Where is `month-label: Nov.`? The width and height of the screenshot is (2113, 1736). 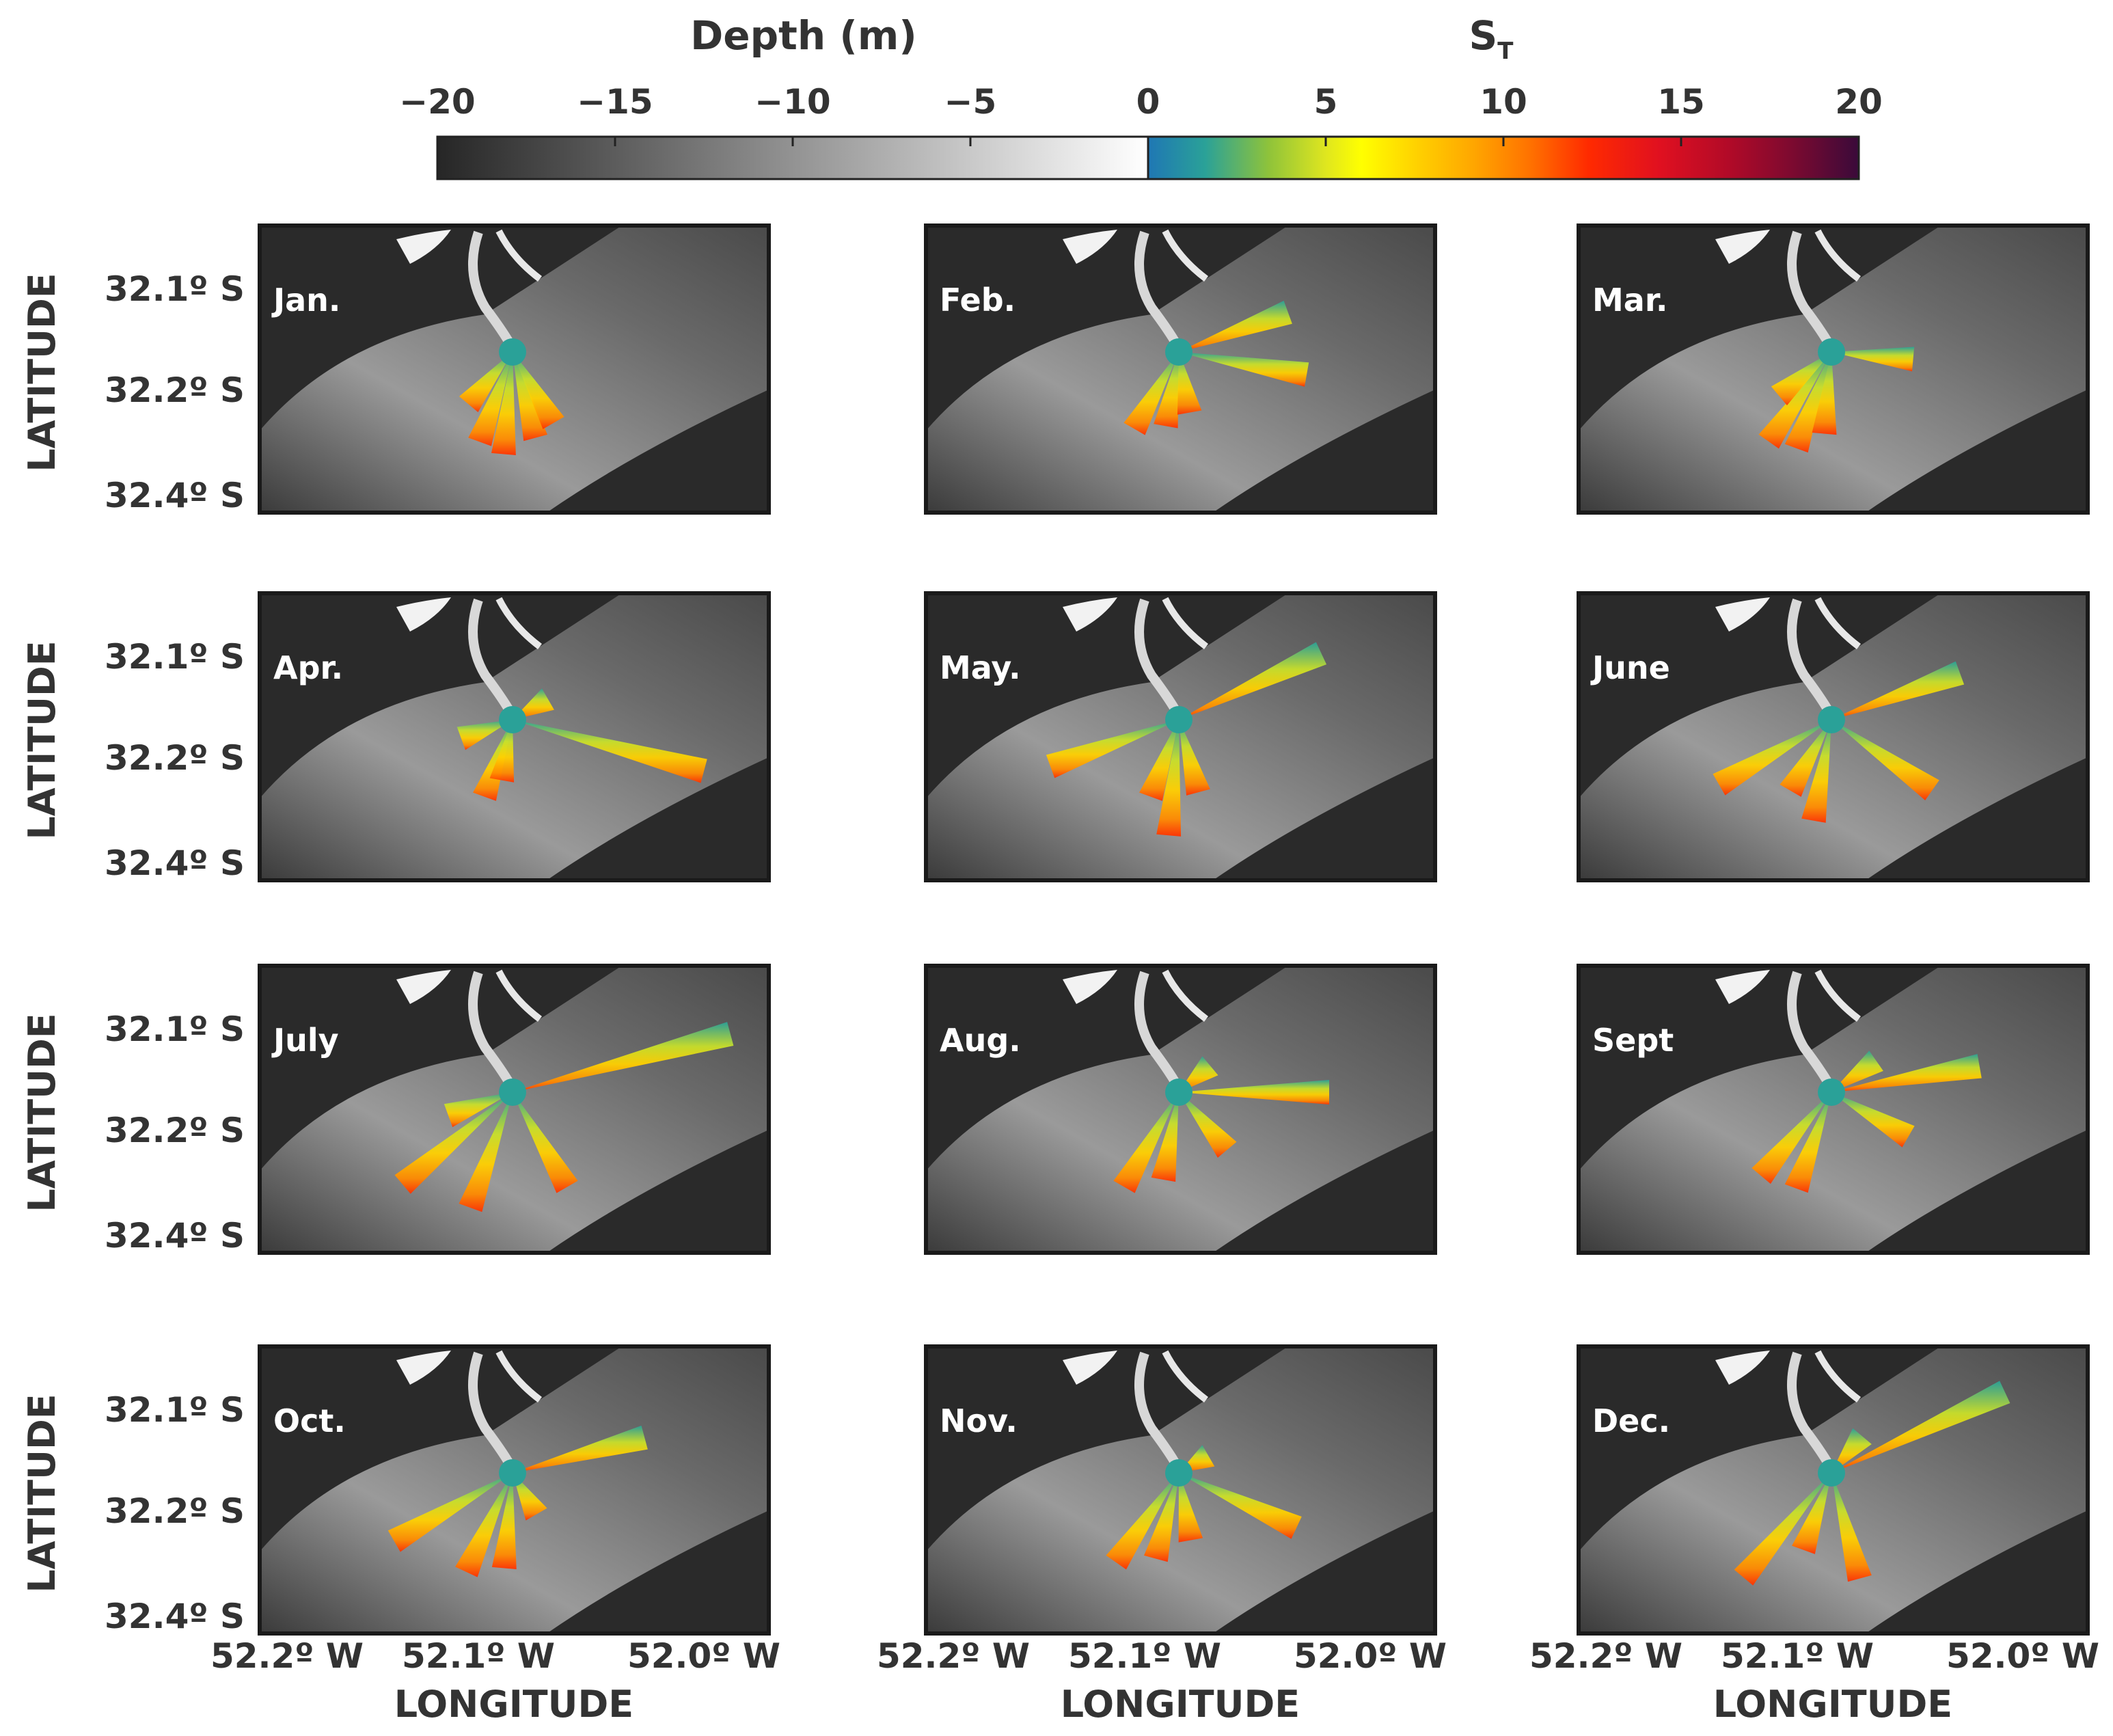 month-label: Nov. is located at coordinates (979, 1420).